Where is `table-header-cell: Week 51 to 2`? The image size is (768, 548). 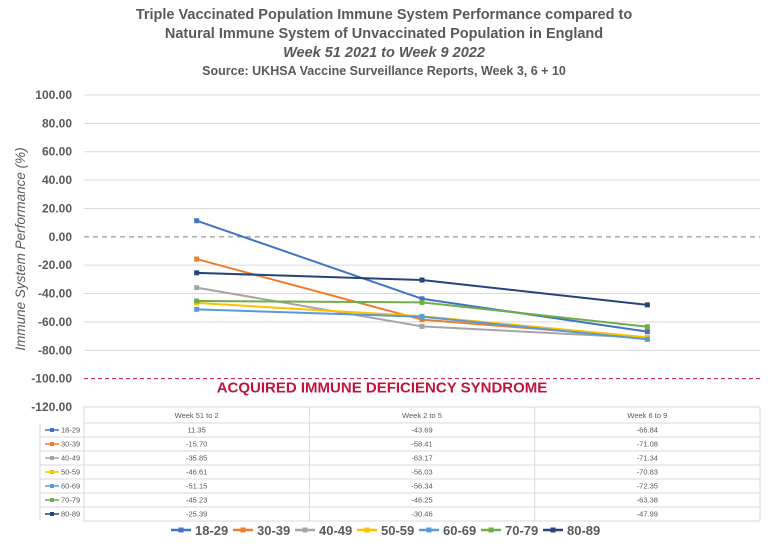 table-header-cell: Week 51 to 2 is located at coordinates (197, 415).